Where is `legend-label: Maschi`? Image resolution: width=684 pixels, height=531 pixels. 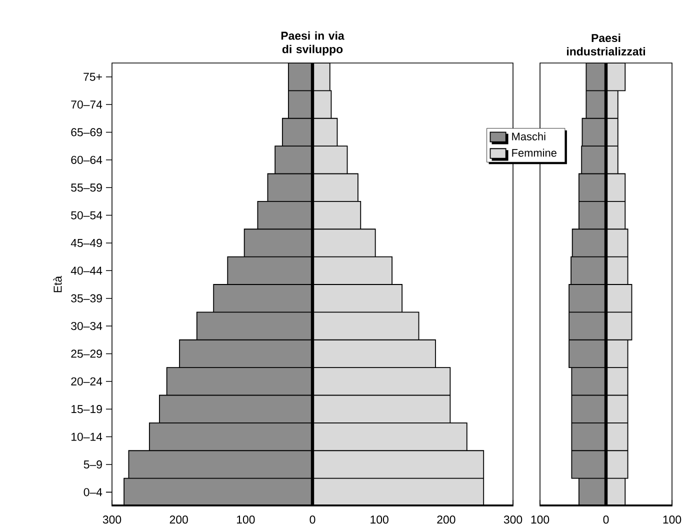 legend-label: Maschi is located at coordinates (529, 136).